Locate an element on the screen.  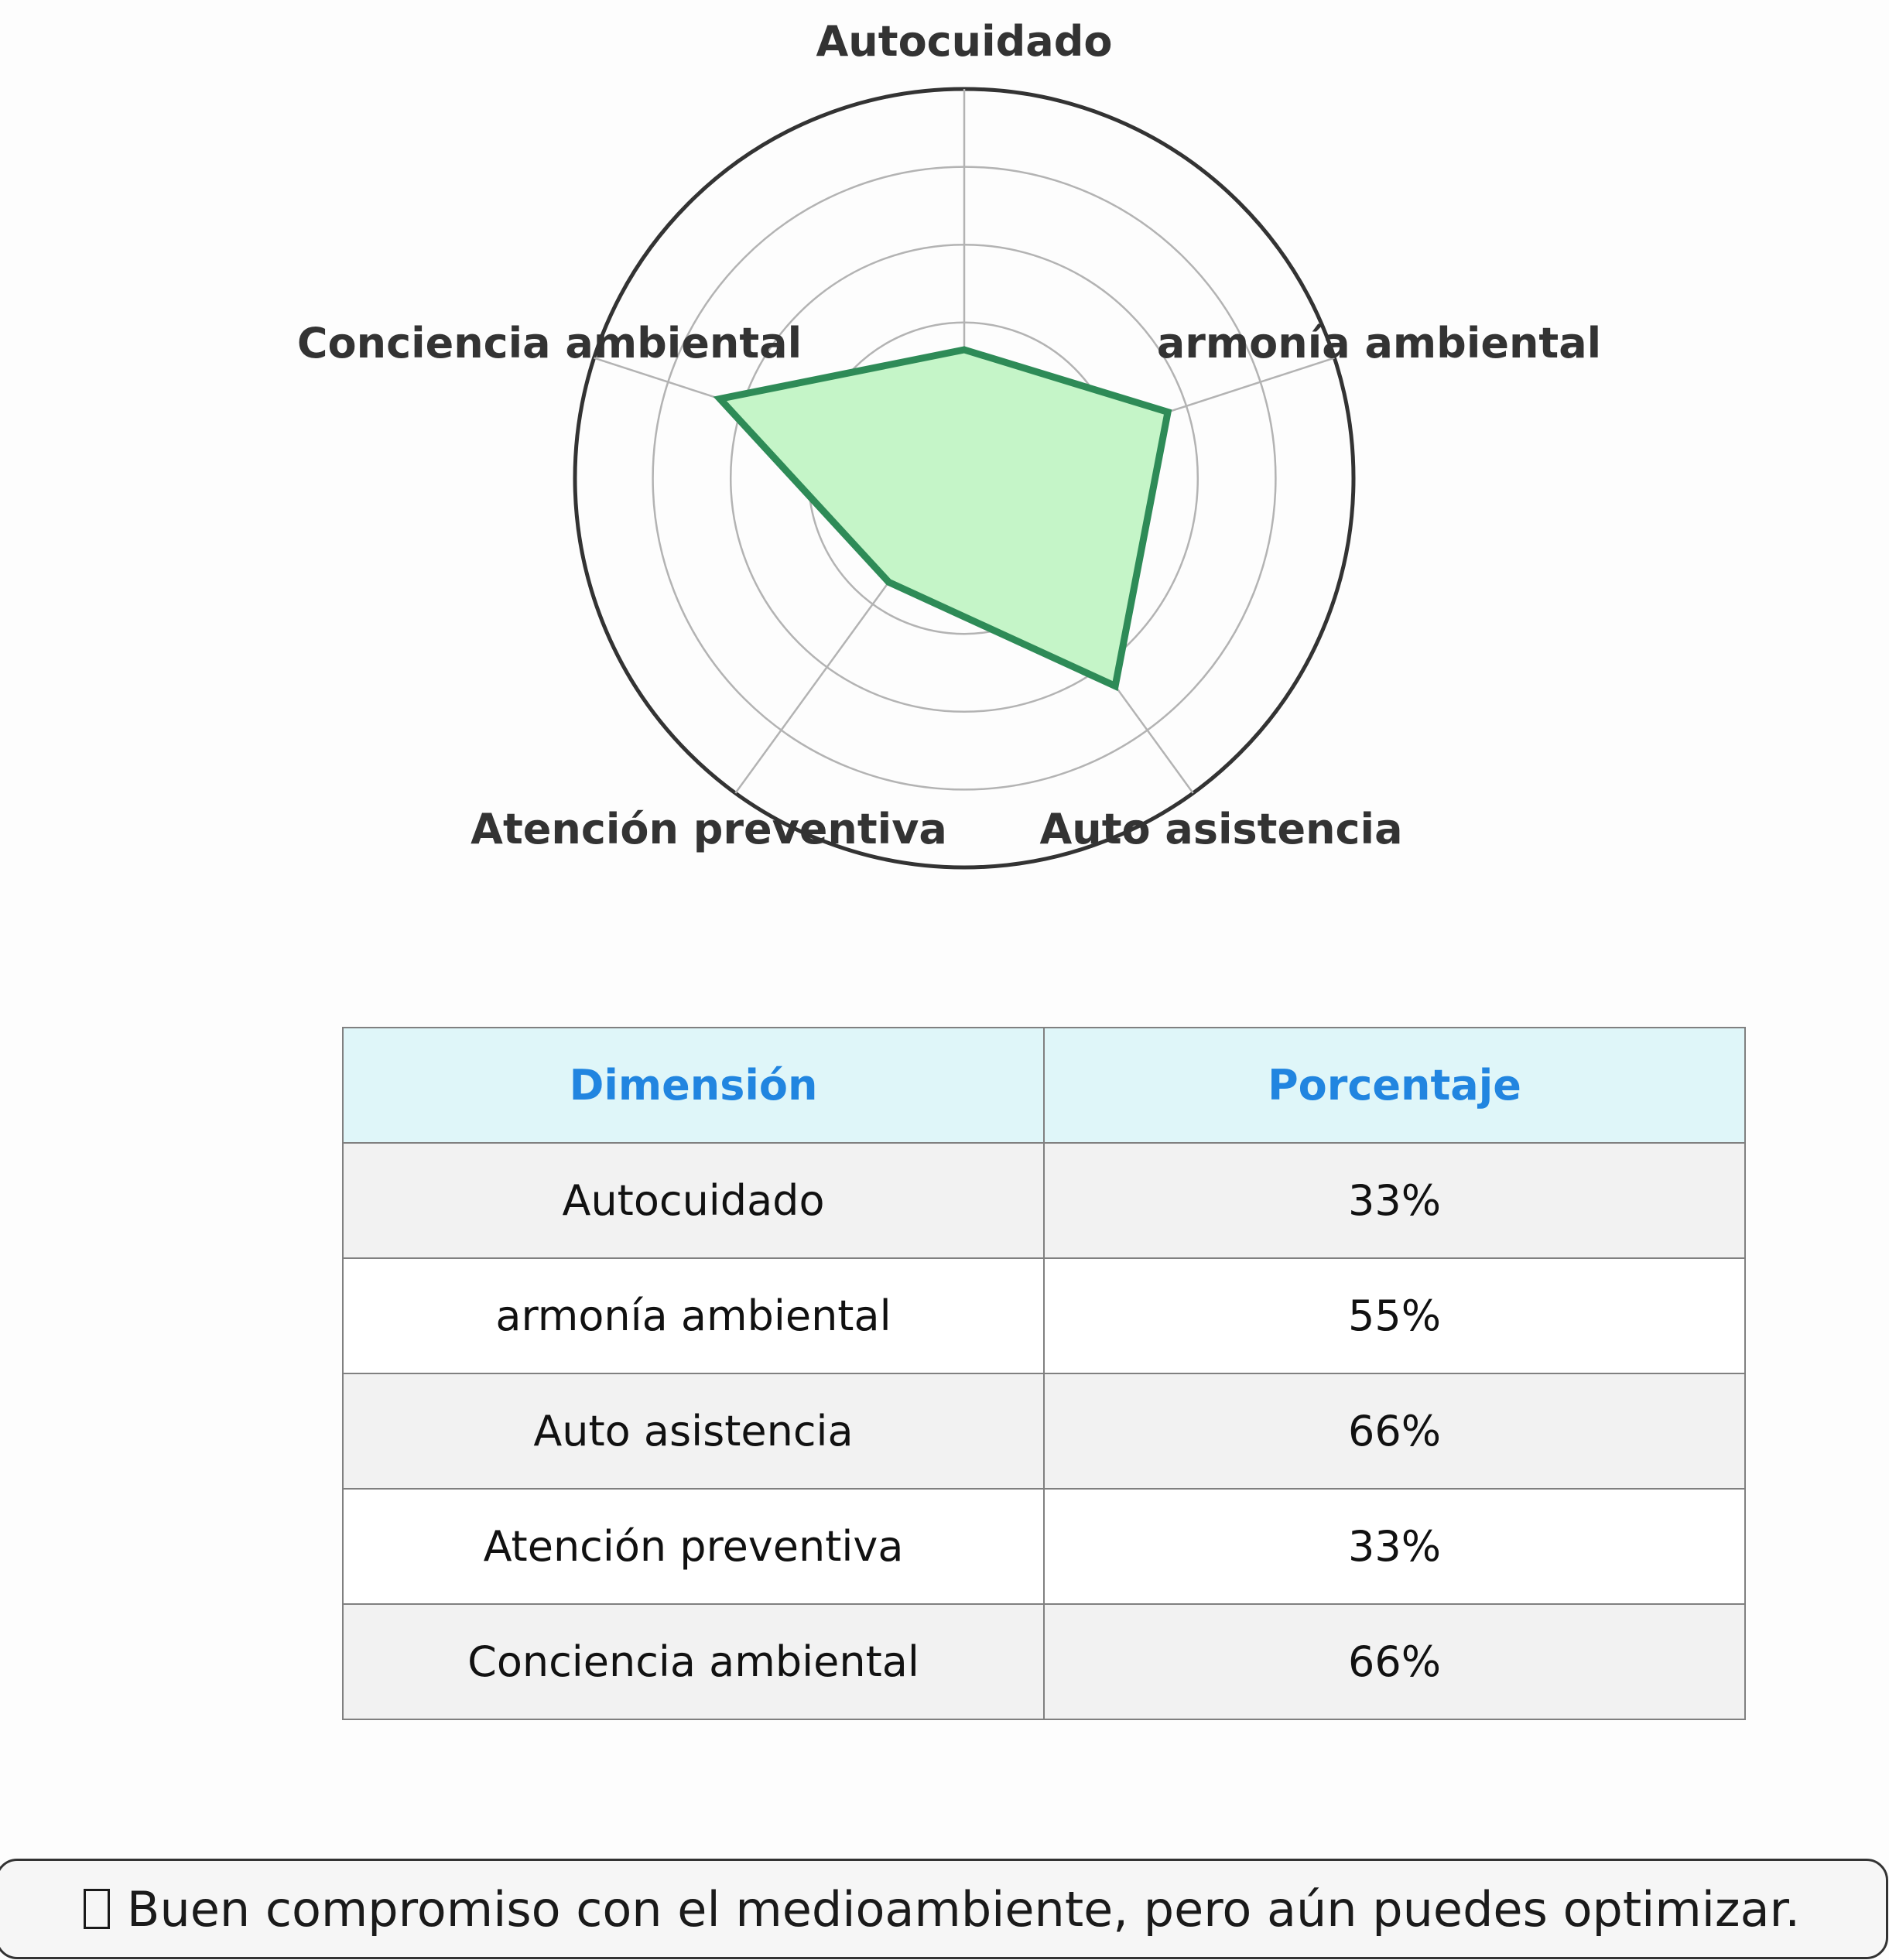
table-row: Auto asistencia 66% is located at coordinates (1044, 1431).